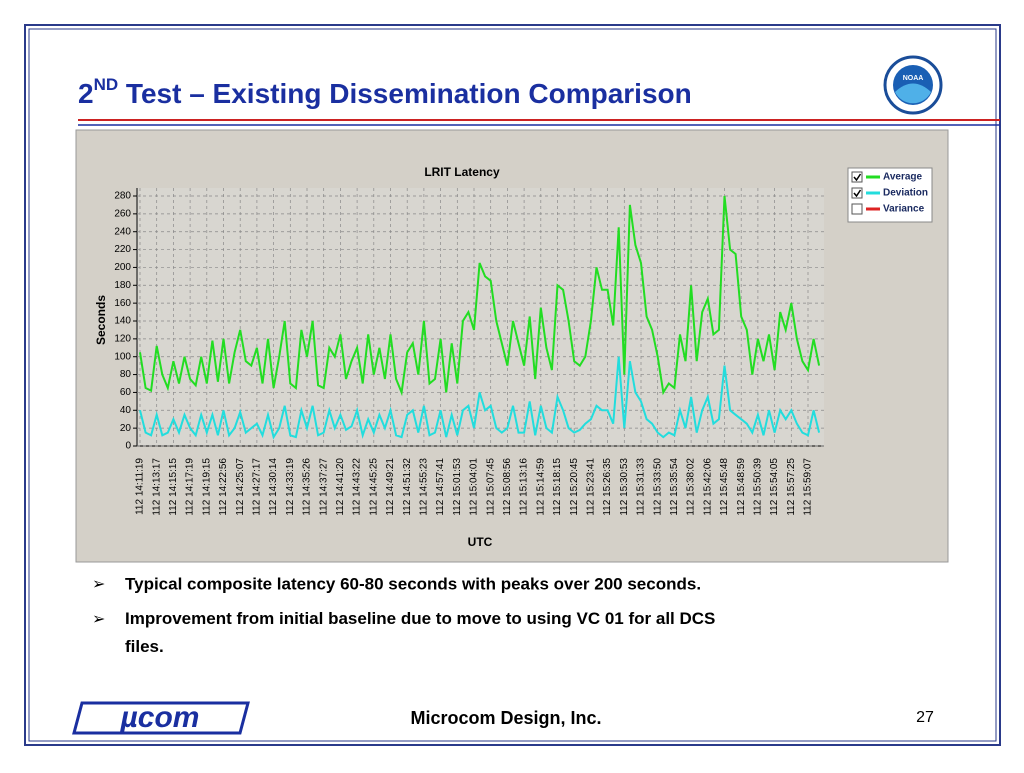  What do you see at coordinates (273, 487) in the screenshot?
I see `x-tick-label: 112 14:30:14` at bounding box center [273, 487].